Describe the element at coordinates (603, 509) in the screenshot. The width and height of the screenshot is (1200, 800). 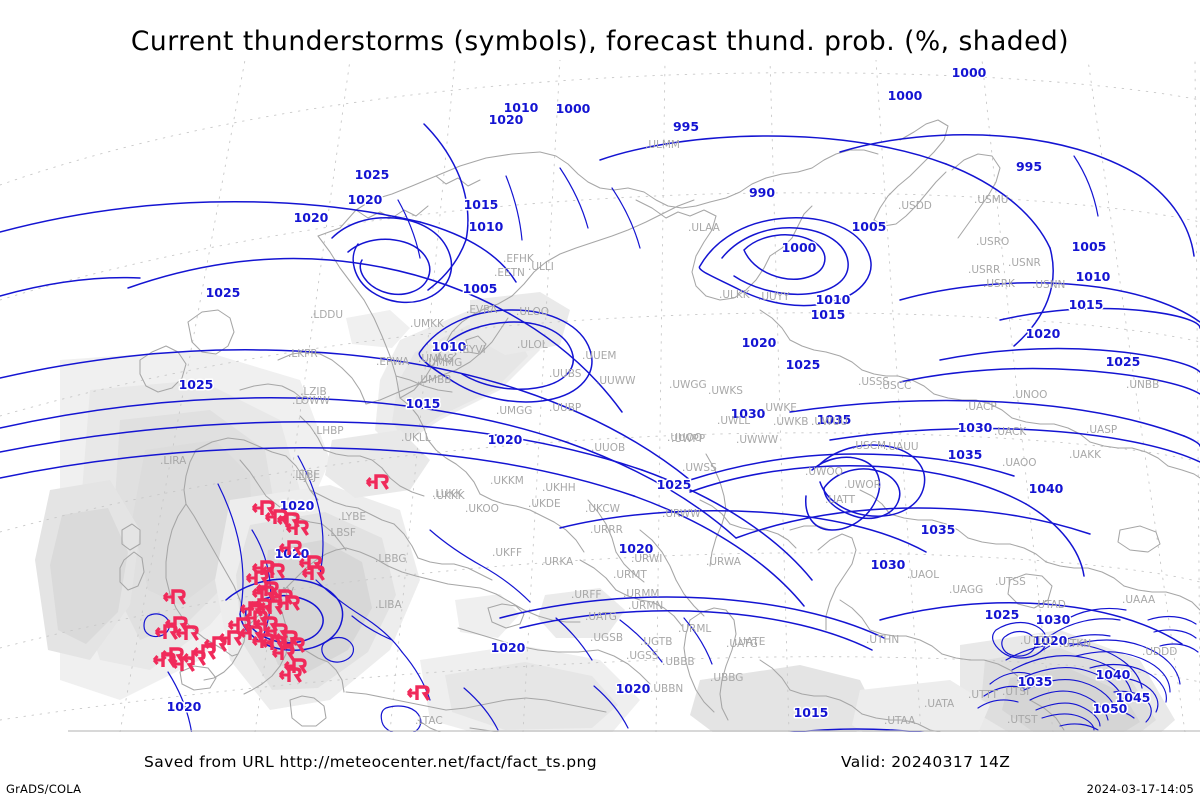
I see `station-label: .UKCW` at that location.